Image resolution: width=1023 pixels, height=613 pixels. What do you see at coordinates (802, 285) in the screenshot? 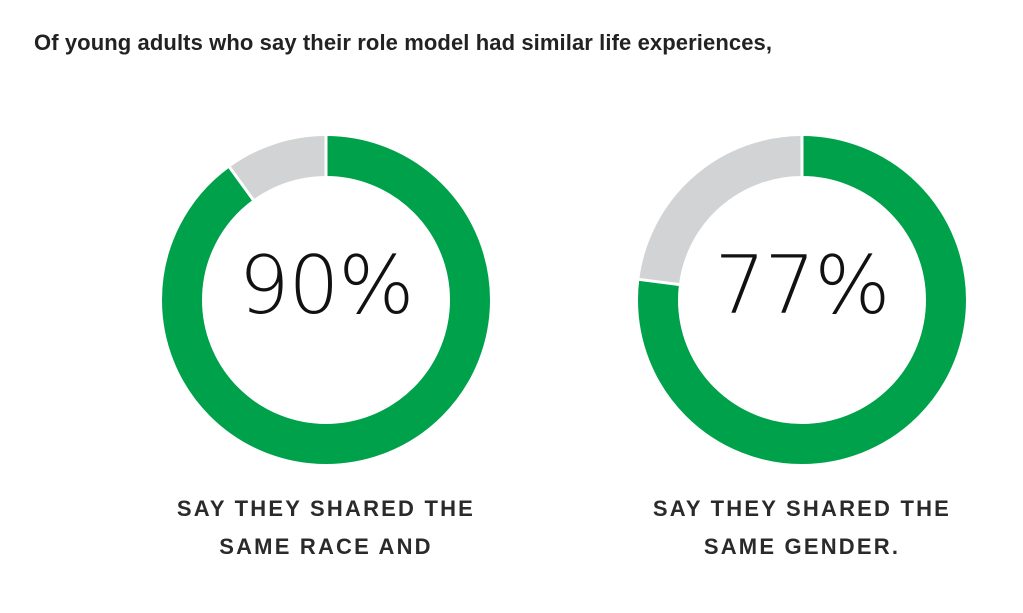
I see `center-percent-label: 77%` at bounding box center [802, 285].